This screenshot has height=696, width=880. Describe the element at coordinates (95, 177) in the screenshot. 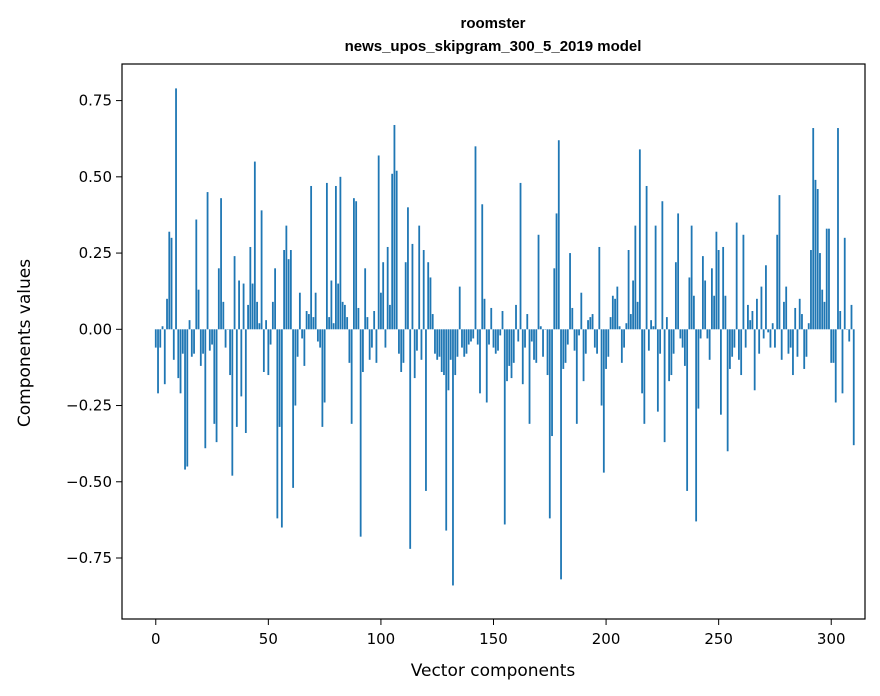

I see `y-tick-label: 0.50` at that location.